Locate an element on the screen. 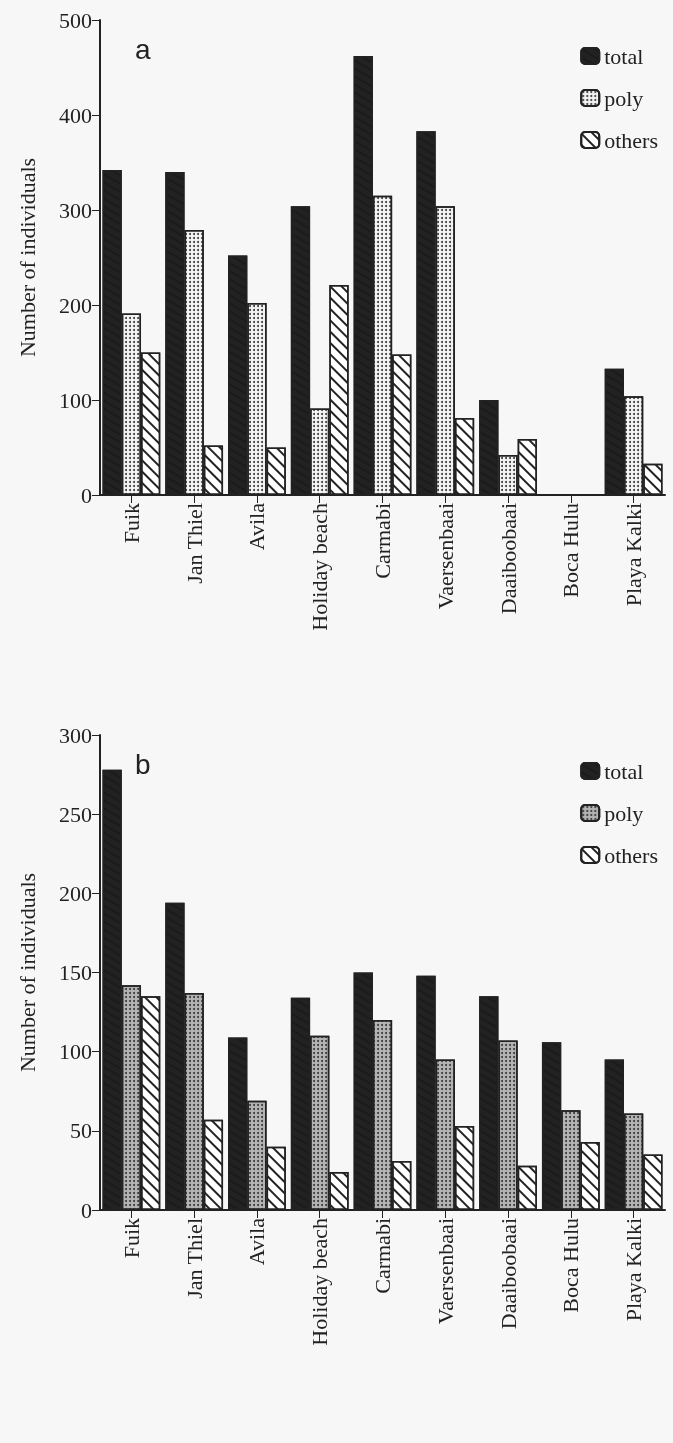  y-tick-label: 250 is located at coordinates (75, 814).